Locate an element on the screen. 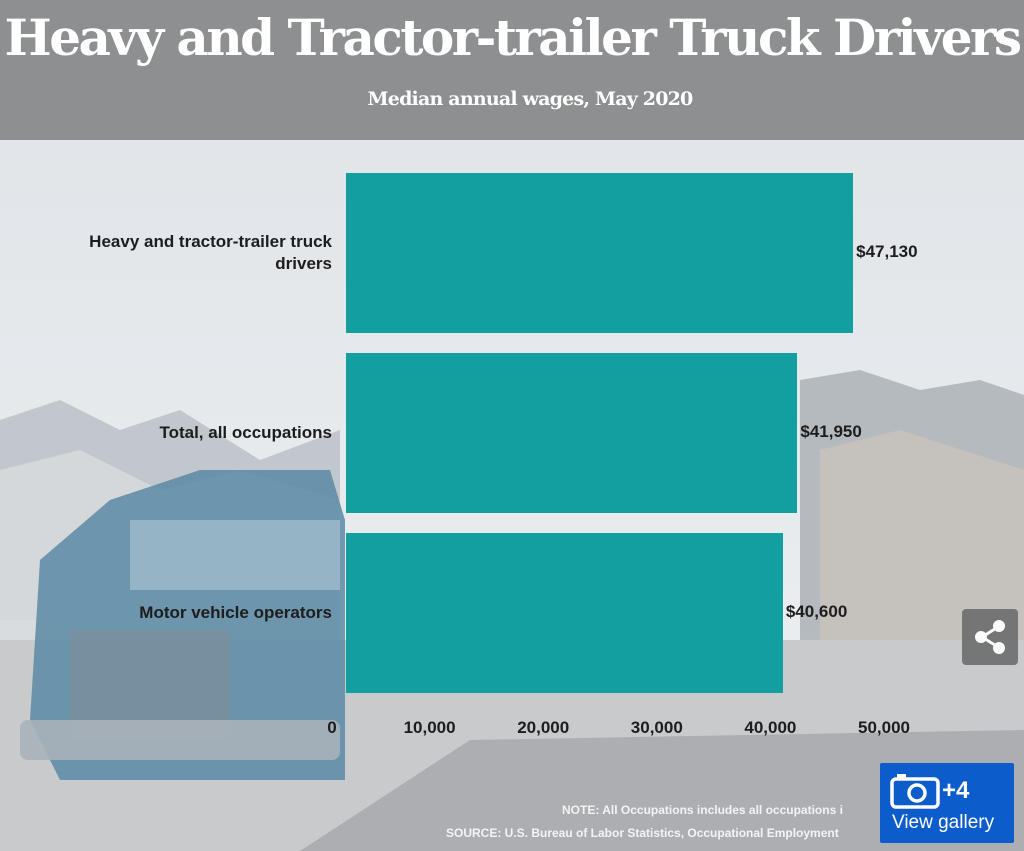  camera-icon is located at coordinates (915, 791).